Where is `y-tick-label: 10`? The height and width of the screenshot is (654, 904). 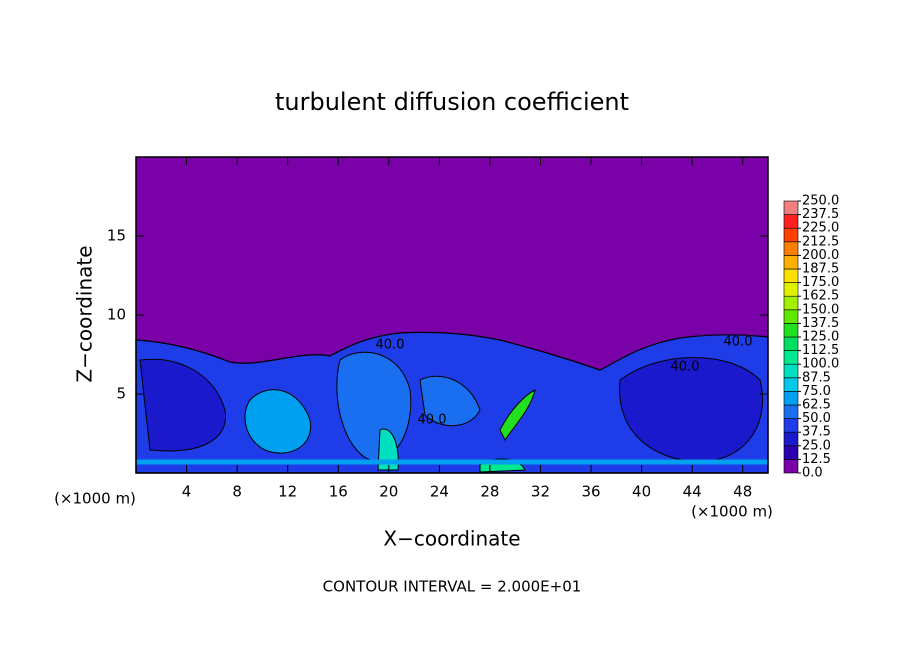
y-tick-label: 10 is located at coordinates (116, 315).